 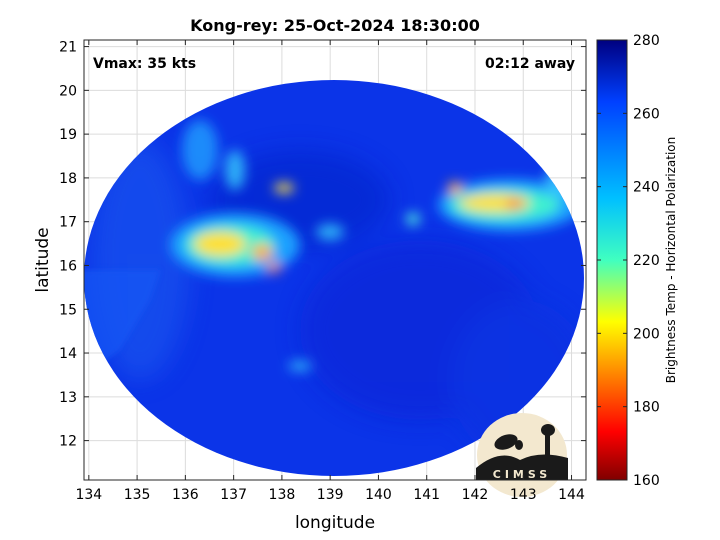 I want to click on colorbar-tick-160: 160, so click(x=646, y=481).